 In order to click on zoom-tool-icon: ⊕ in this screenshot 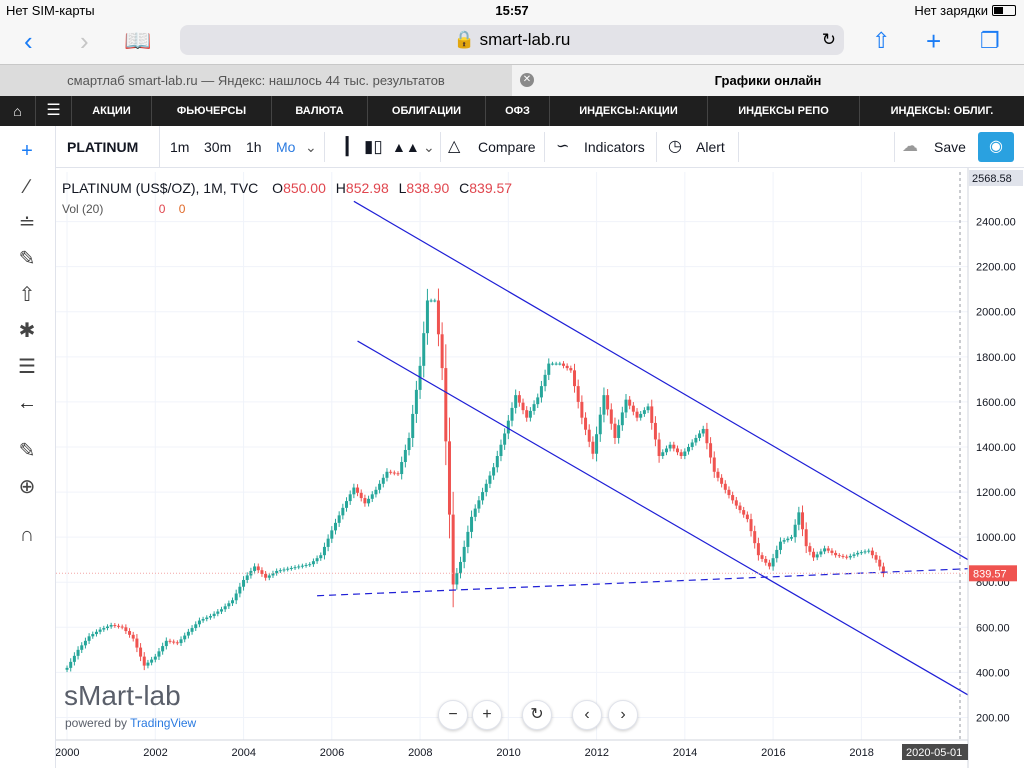, I will do `click(27, 487)`.